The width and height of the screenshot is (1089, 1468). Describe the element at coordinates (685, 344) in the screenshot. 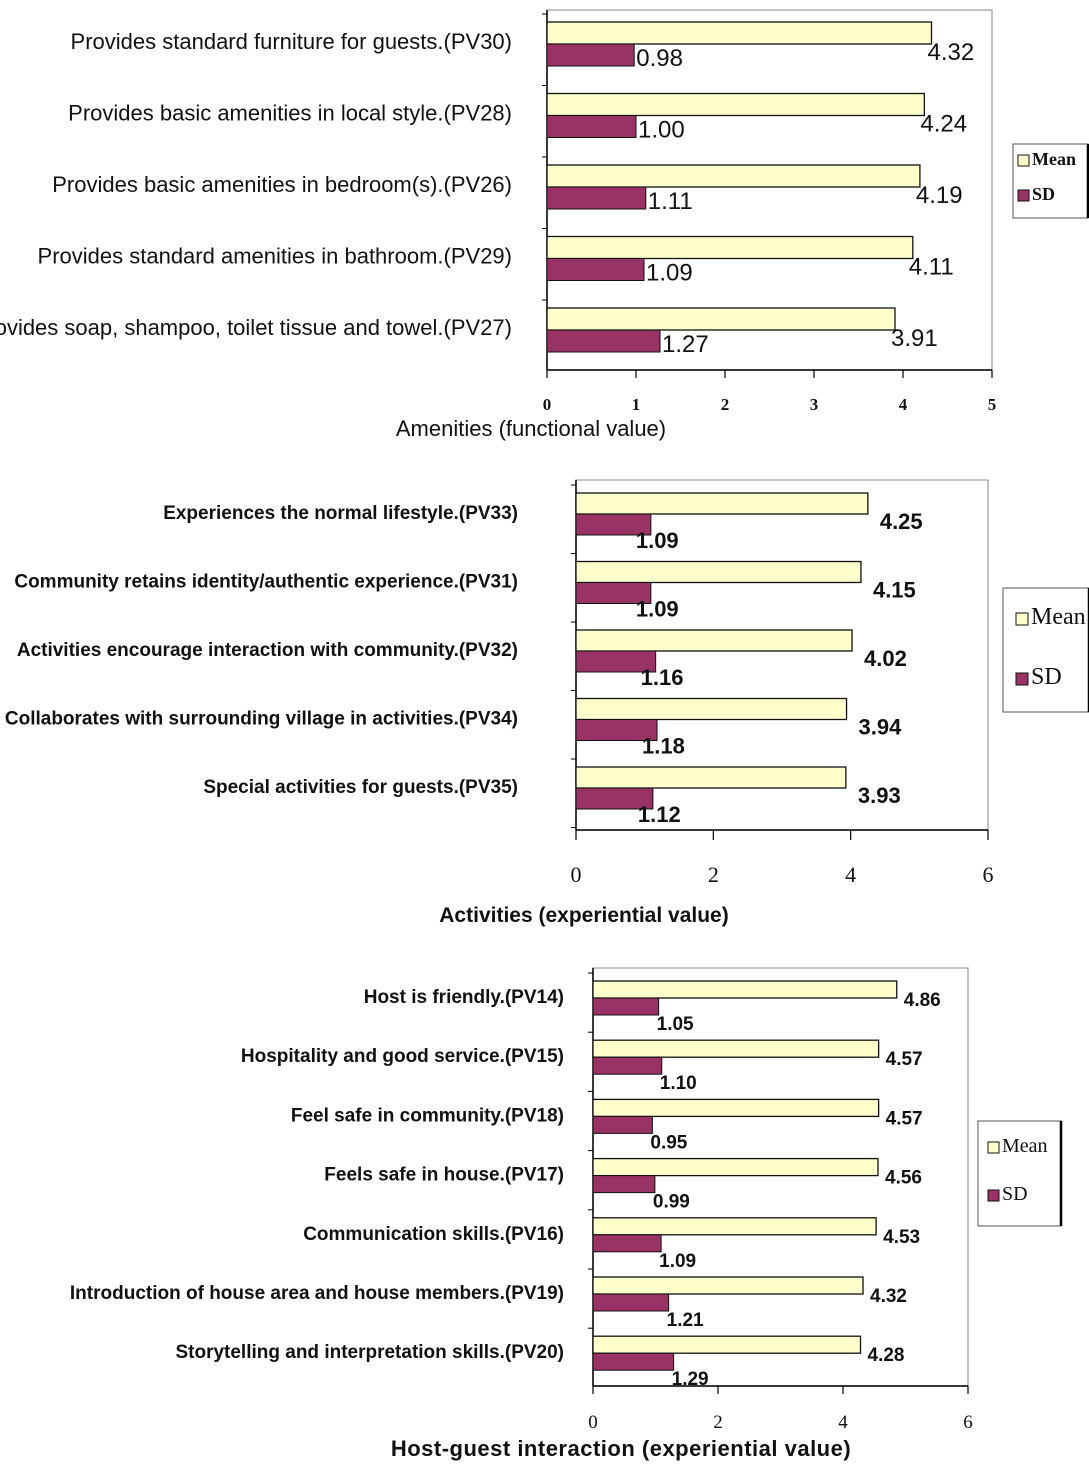

I see `sd-value-label: 1.27` at that location.